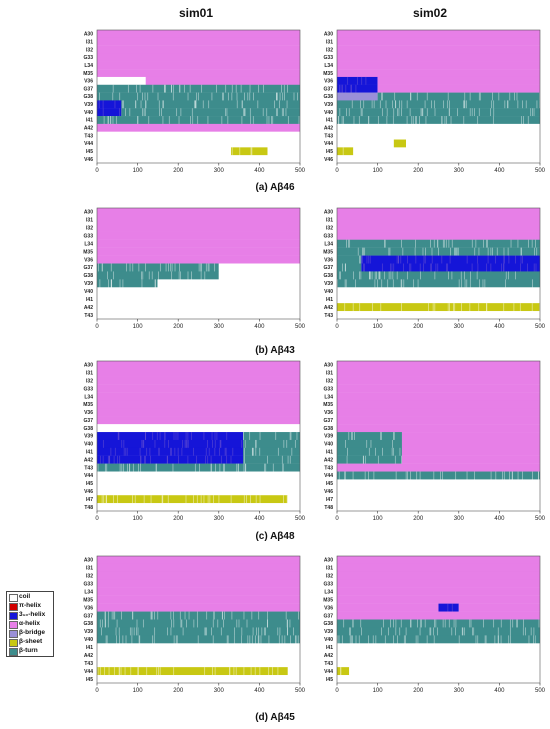 The width and height of the screenshot is (550, 729). I want to click on residue-label: V39, so click(88, 105).